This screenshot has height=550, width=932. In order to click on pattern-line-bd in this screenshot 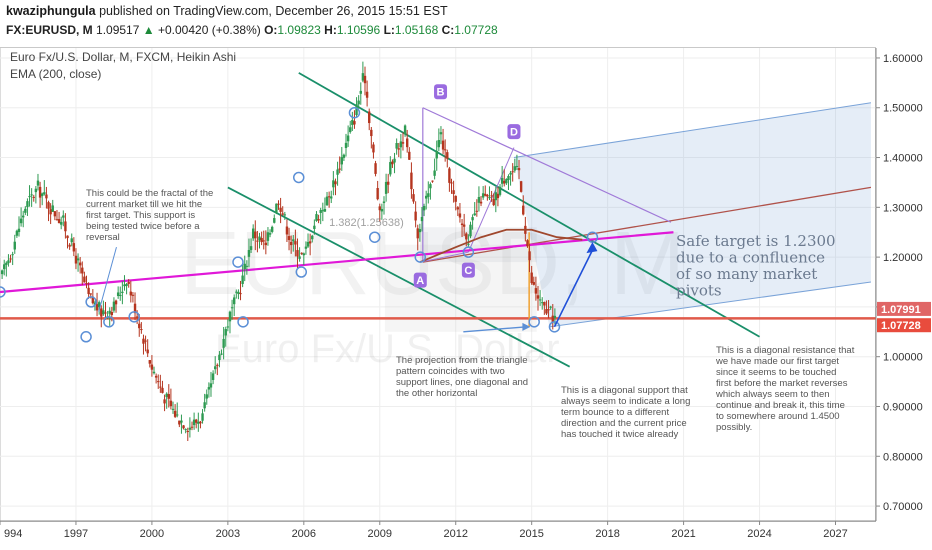, I will do `click(547, 165)`.